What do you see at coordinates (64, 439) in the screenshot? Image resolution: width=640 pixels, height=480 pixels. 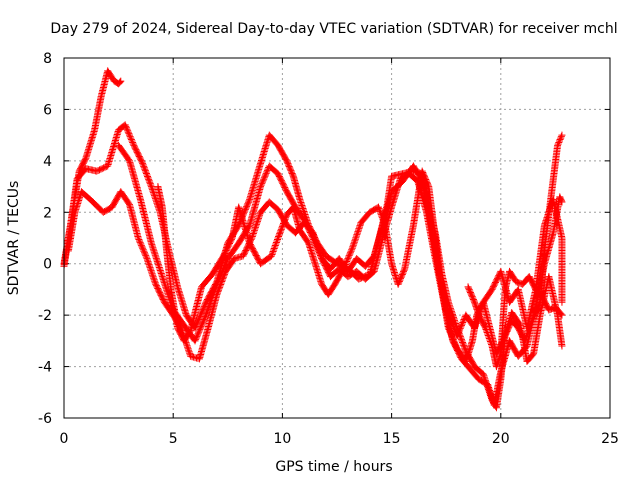 I see `x-tick-label: 0` at bounding box center [64, 439].